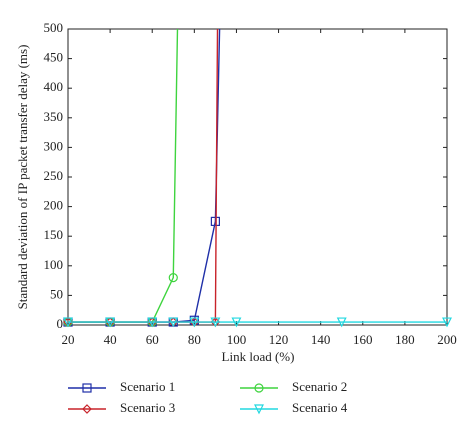  Describe the element at coordinates (60, 323) in the screenshot. I see `y-tick-label: 0` at that location.